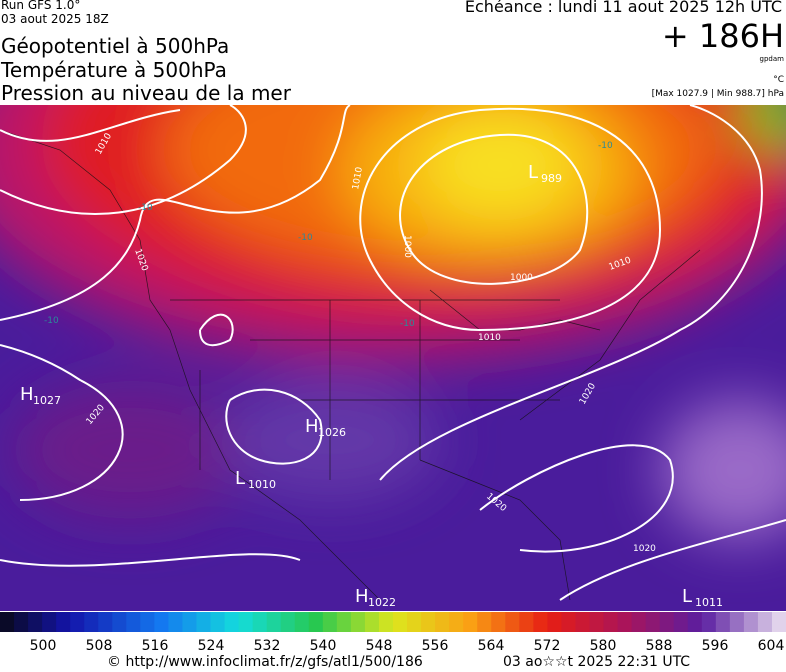 The image size is (786, 672). Describe the element at coordinates (603, 646) in the screenshot. I see `colorbar-tick-label: 580` at that location.